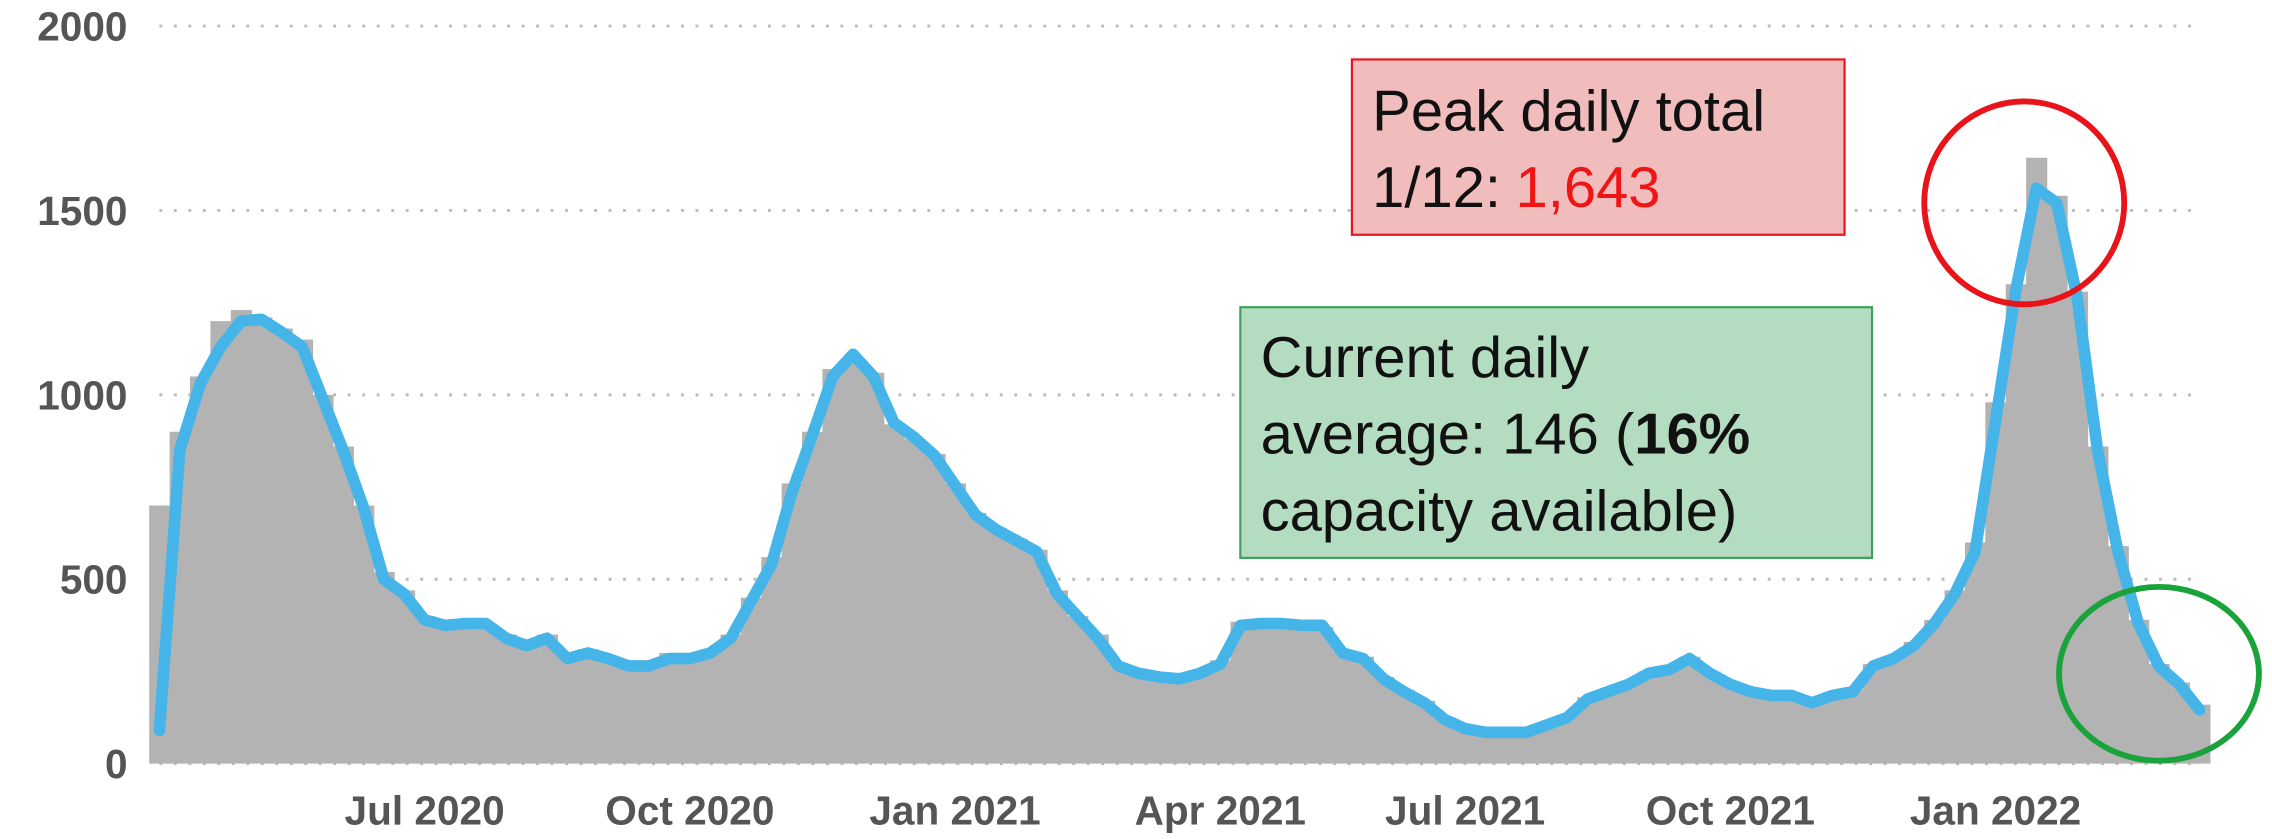  Describe the element at coordinates (1598, 147) in the screenshot. I see `peak-box` at that location.